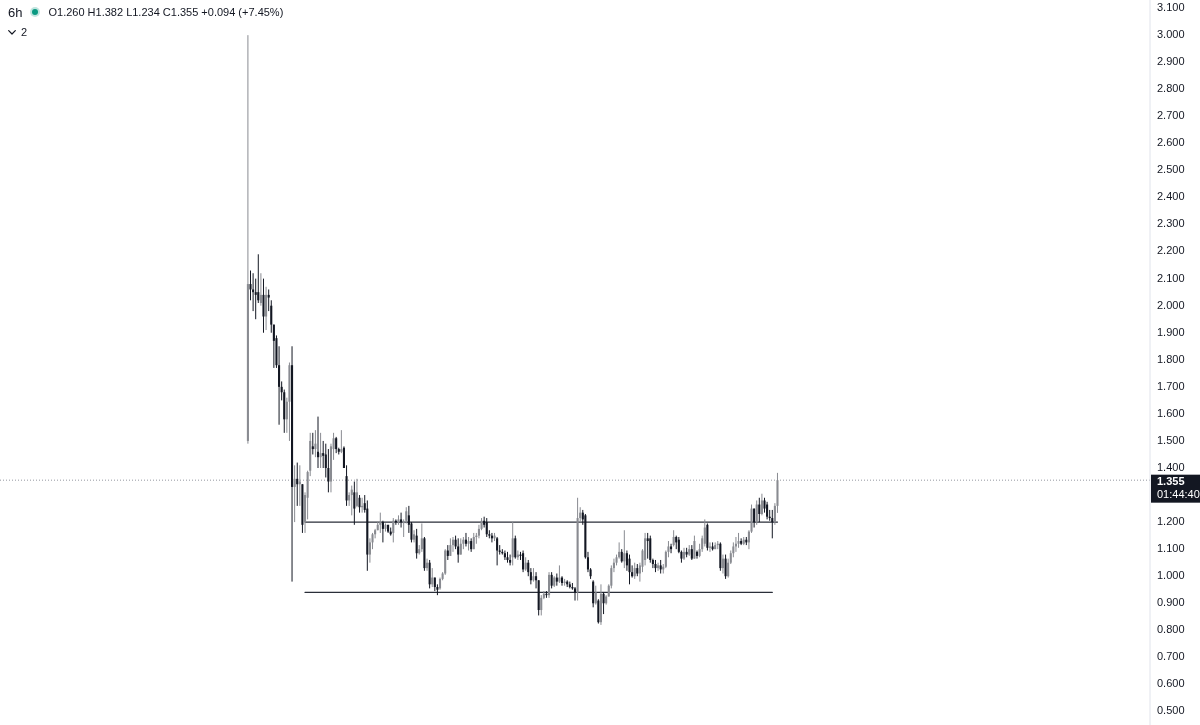 Image resolution: width=1200 pixels, height=725 pixels. What do you see at coordinates (1171, 683) in the screenshot?
I see `y-tick-label: 0.600` at bounding box center [1171, 683].